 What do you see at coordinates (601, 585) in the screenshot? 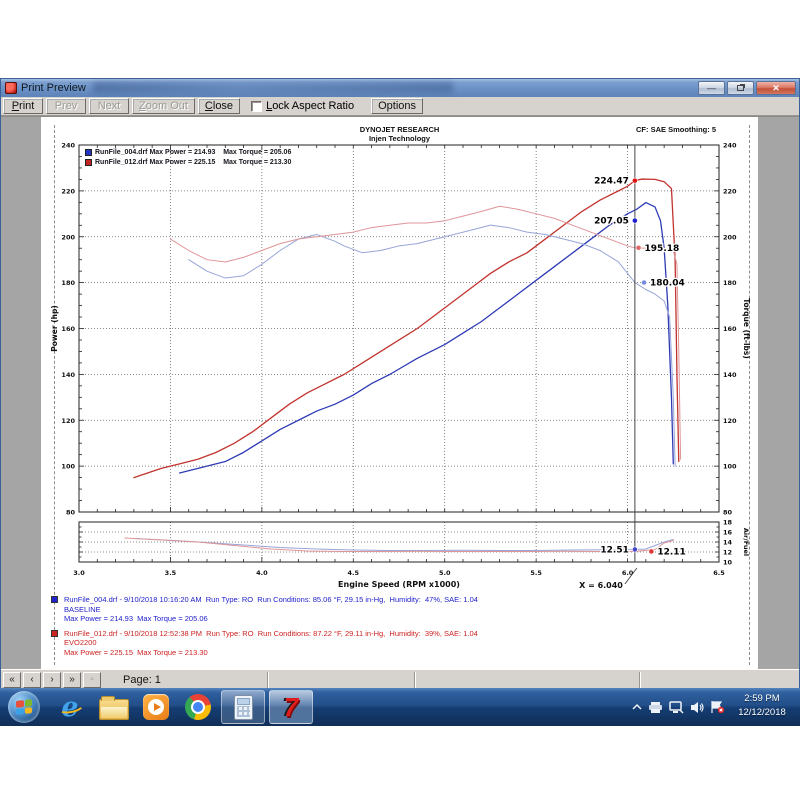
I see `svg-text: X = 6.040` at bounding box center [601, 585].